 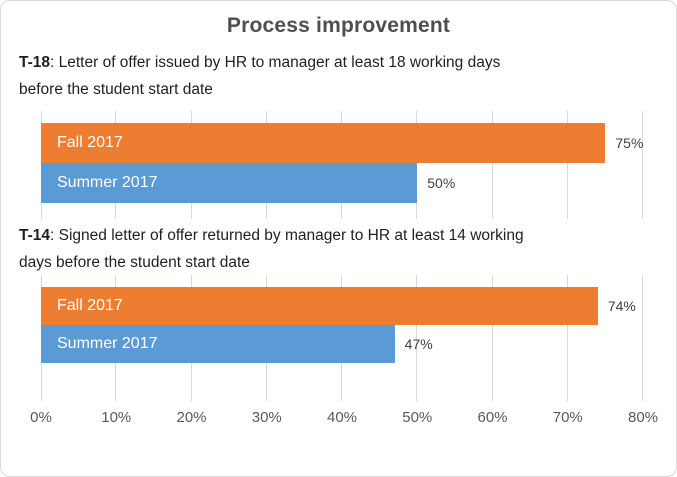 What do you see at coordinates (116, 417) in the screenshot?
I see `x-axis-tick-label: 10%` at bounding box center [116, 417].